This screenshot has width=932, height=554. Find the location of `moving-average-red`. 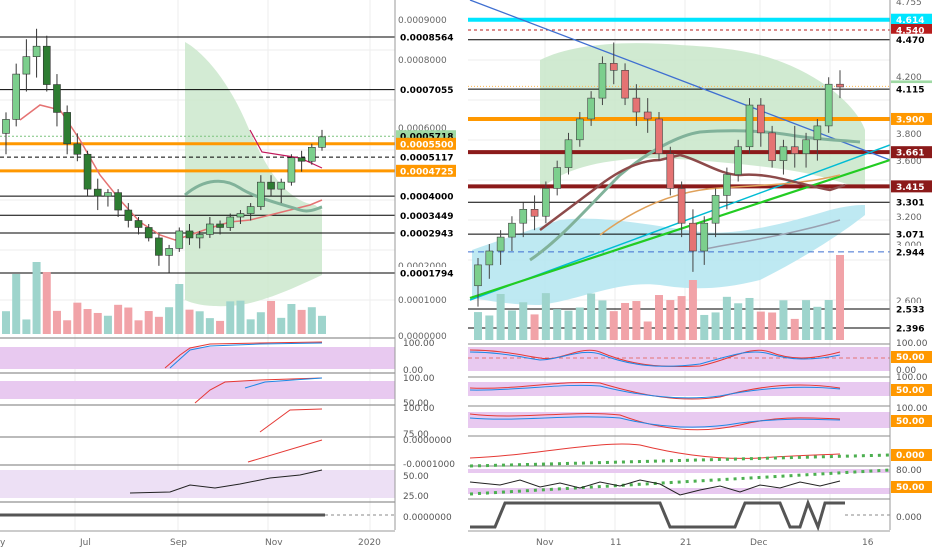

moving-average-red is located at coordinates (171, 172).